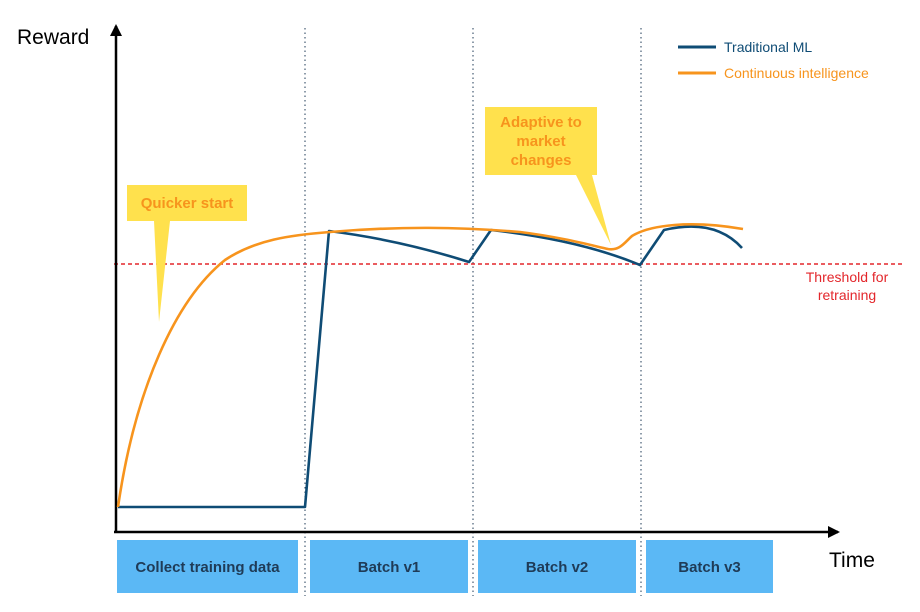 The width and height of the screenshot is (920, 612). I want to click on adaptive-callout: Adaptive to market changes, so click(548, 176).